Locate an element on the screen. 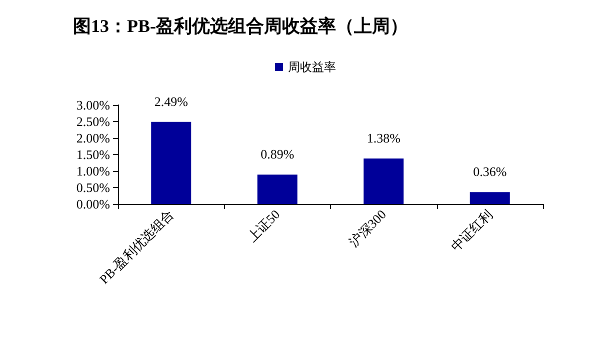  y-tick-label: 2.00% is located at coordinates (93, 138).